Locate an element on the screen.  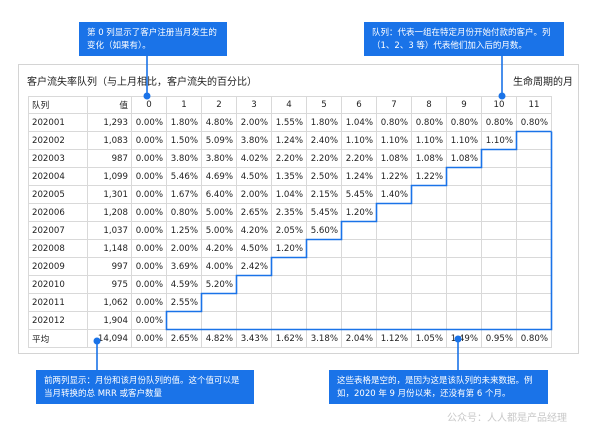
churn-cell: 5.46% is located at coordinates (184, 176).